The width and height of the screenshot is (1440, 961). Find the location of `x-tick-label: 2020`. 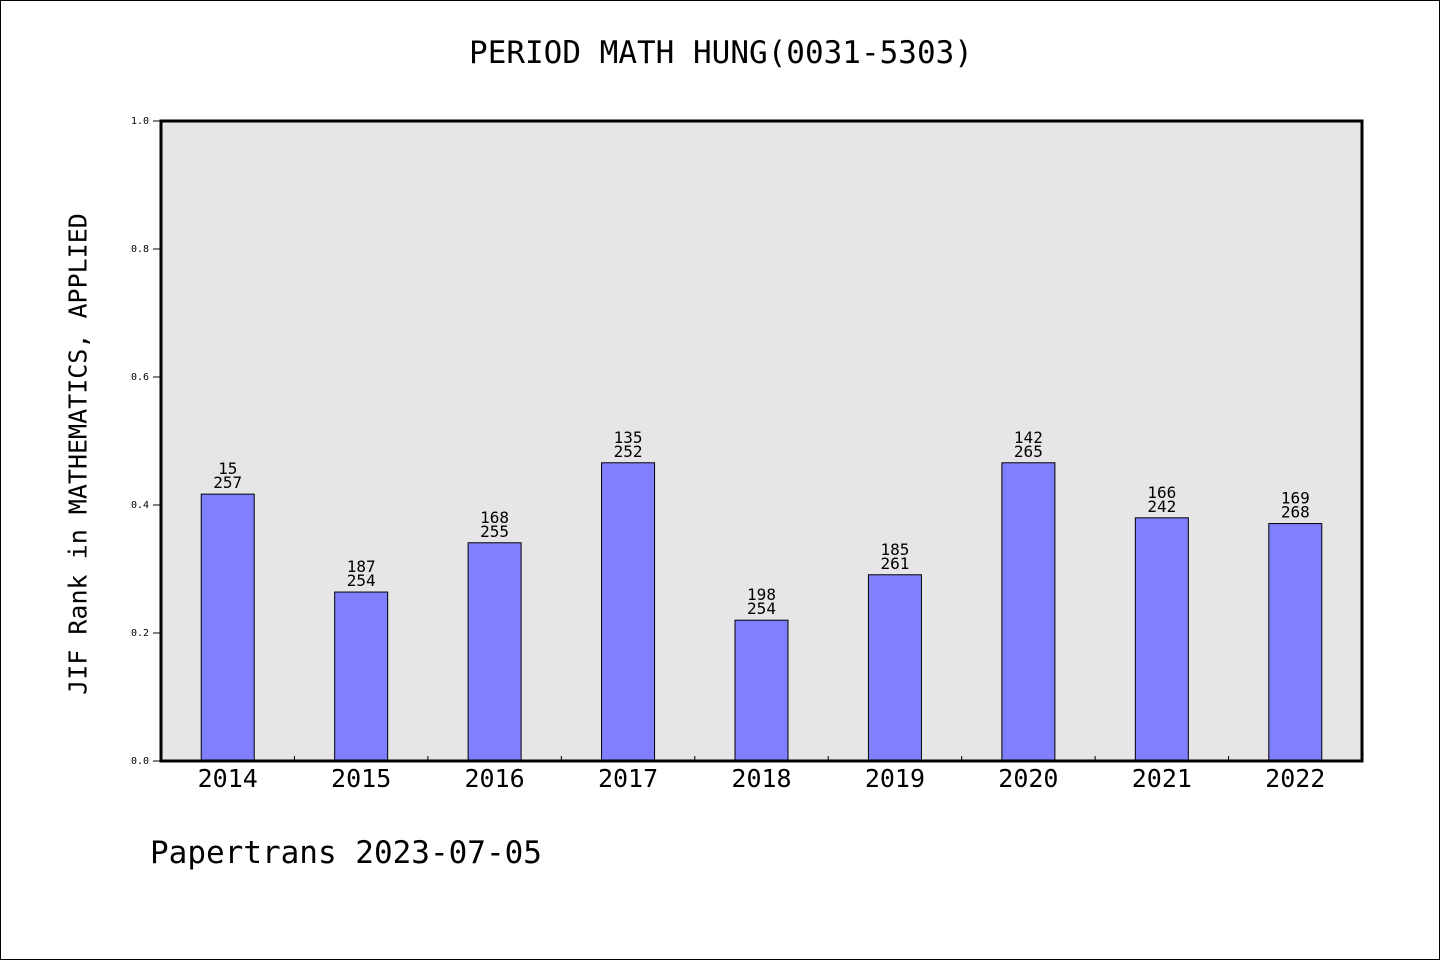

x-tick-label: 2020 is located at coordinates (1028, 778).